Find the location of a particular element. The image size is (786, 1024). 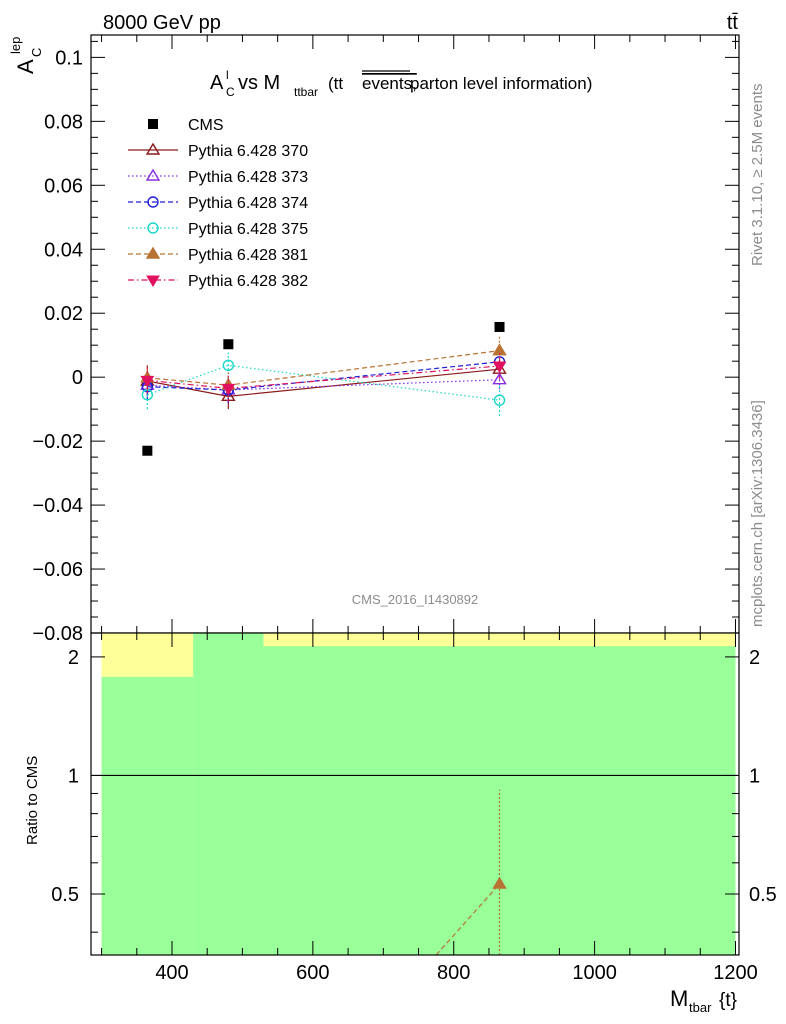

y-tick-label: 0.04 is located at coordinates (63, 250).